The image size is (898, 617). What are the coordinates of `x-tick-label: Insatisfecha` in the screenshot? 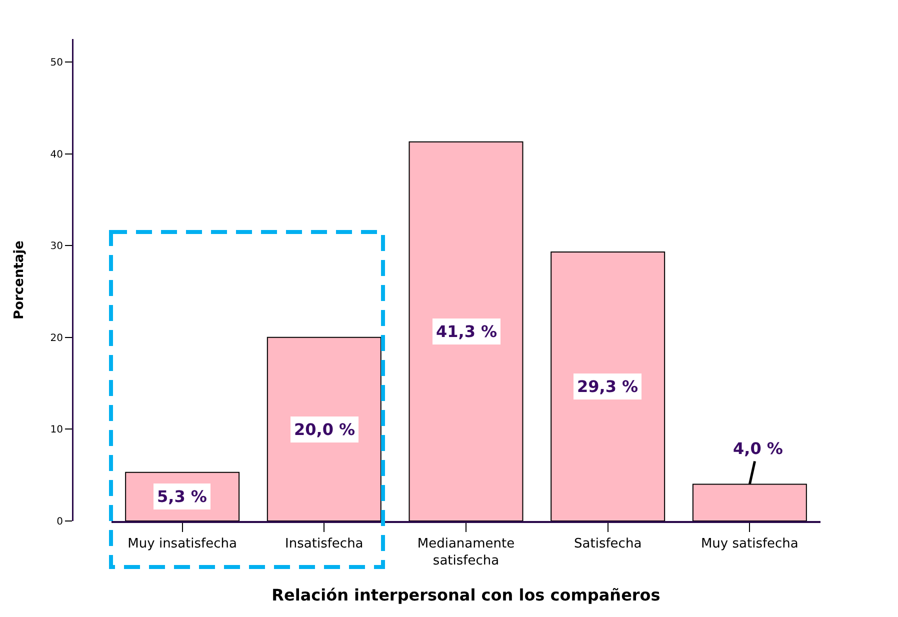 It's located at (324, 544).